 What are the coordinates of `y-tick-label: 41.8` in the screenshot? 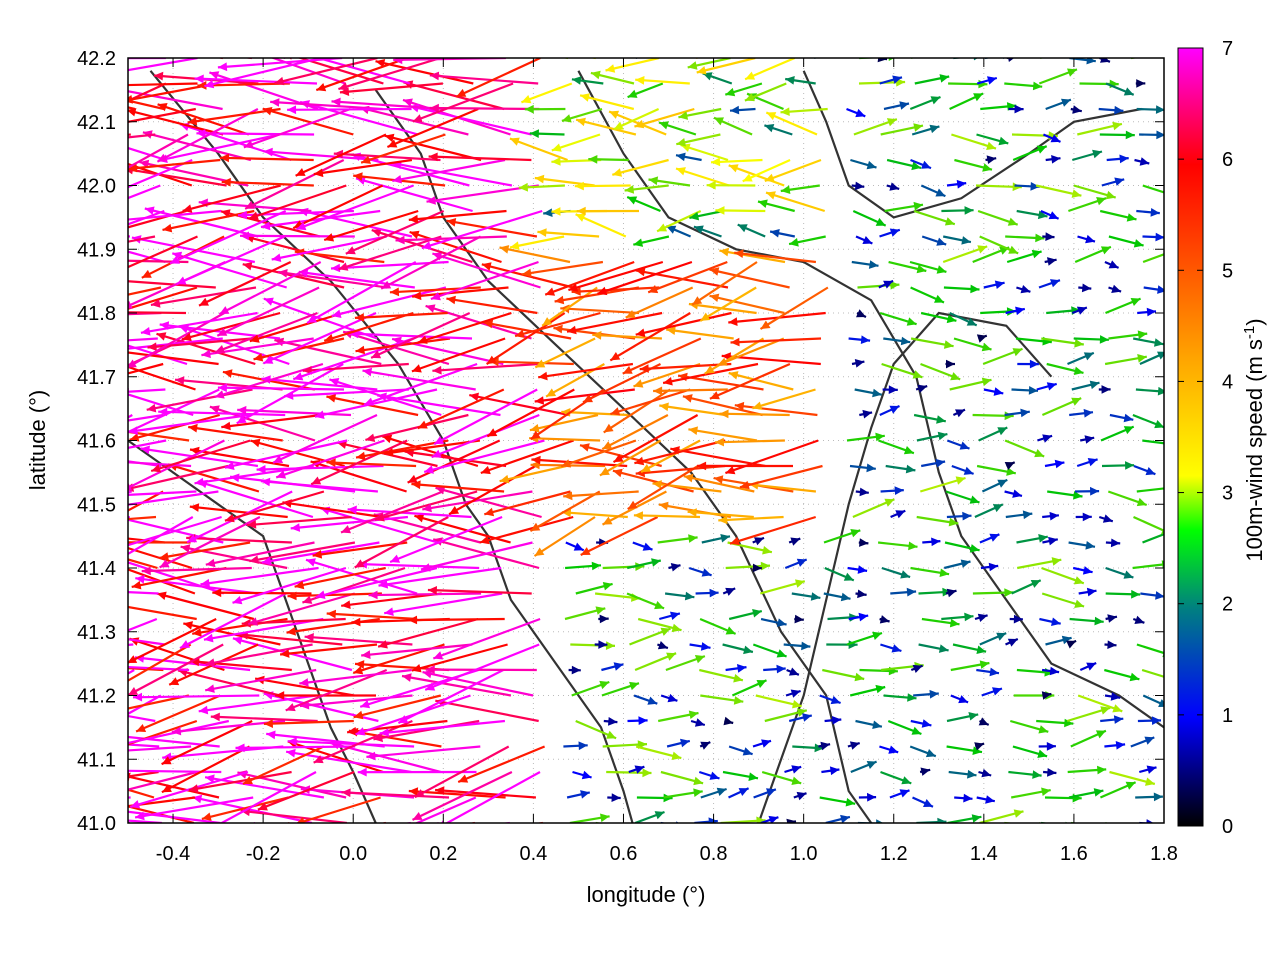 It's located at (96, 314).